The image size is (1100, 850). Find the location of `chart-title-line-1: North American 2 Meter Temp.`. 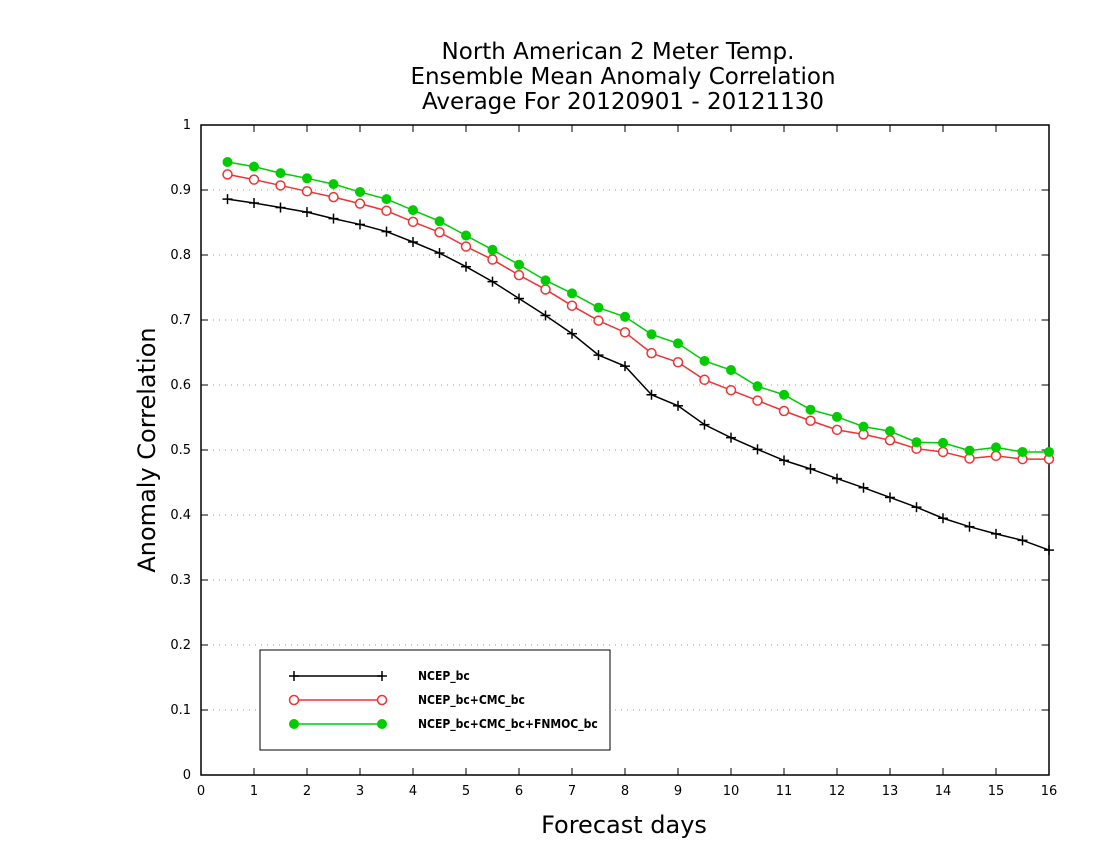

chart-title-line-1: North American 2 Meter Temp. is located at coordinates (618, 52).